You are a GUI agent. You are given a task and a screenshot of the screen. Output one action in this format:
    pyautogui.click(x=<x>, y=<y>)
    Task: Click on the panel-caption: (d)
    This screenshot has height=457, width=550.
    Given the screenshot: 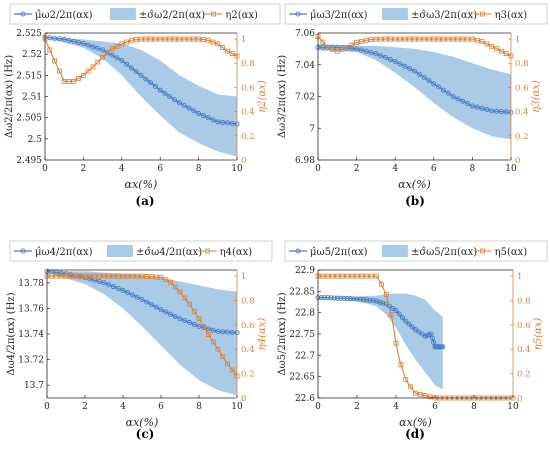 What is the action you would take?
    pyautogui.click(x=415, y=434)
    